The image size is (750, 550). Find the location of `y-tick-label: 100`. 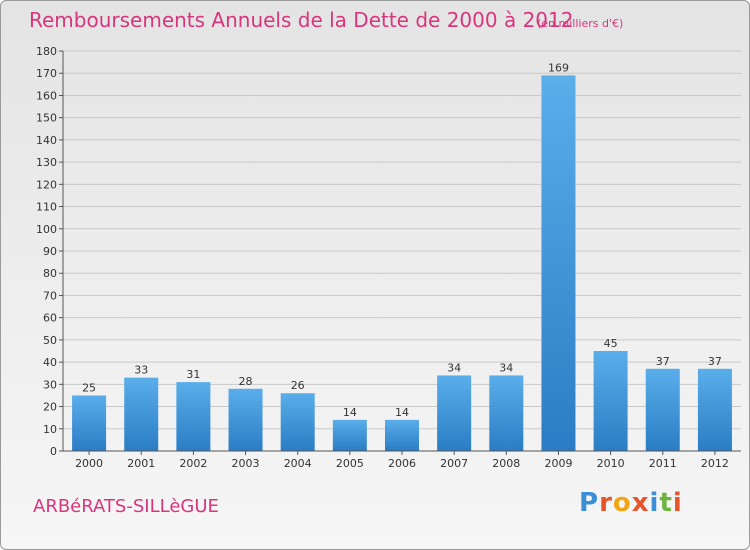

y-tick-label: 100 is located at coordinates (46, 229).